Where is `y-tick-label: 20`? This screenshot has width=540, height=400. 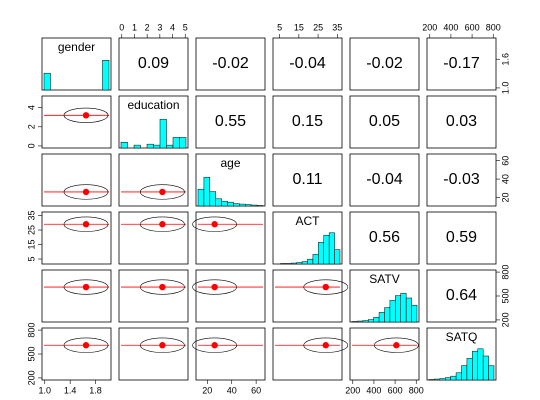 y-tick-label: 20 is located at coordinates (505, 197).